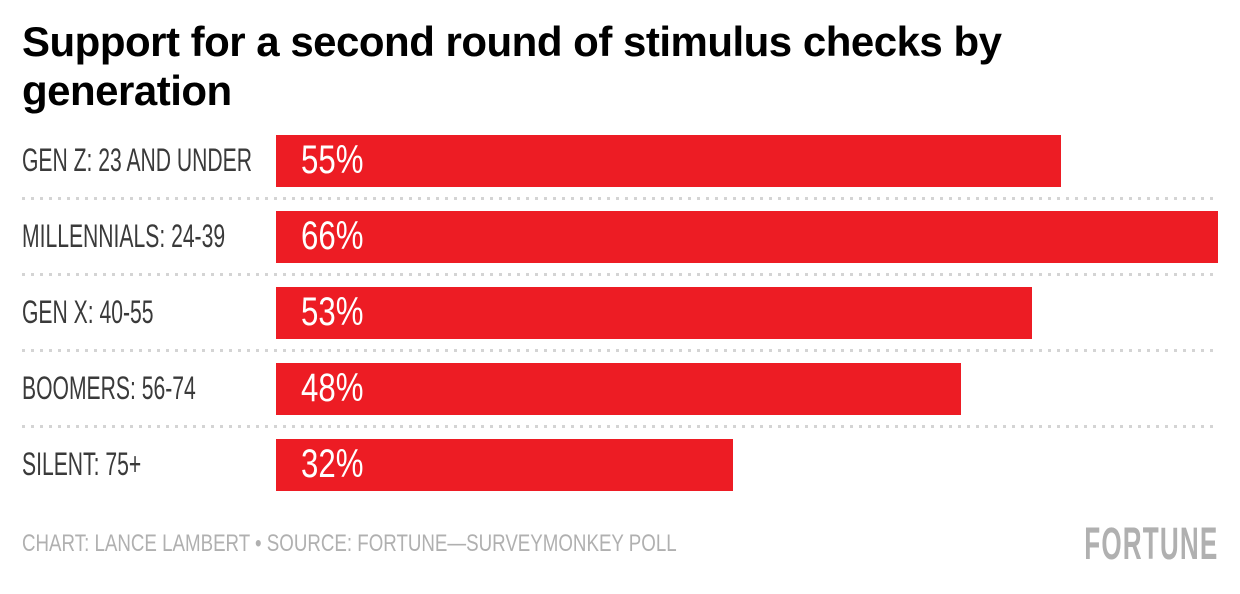  I want to click on bar-track: 55%, so click(747, 160).